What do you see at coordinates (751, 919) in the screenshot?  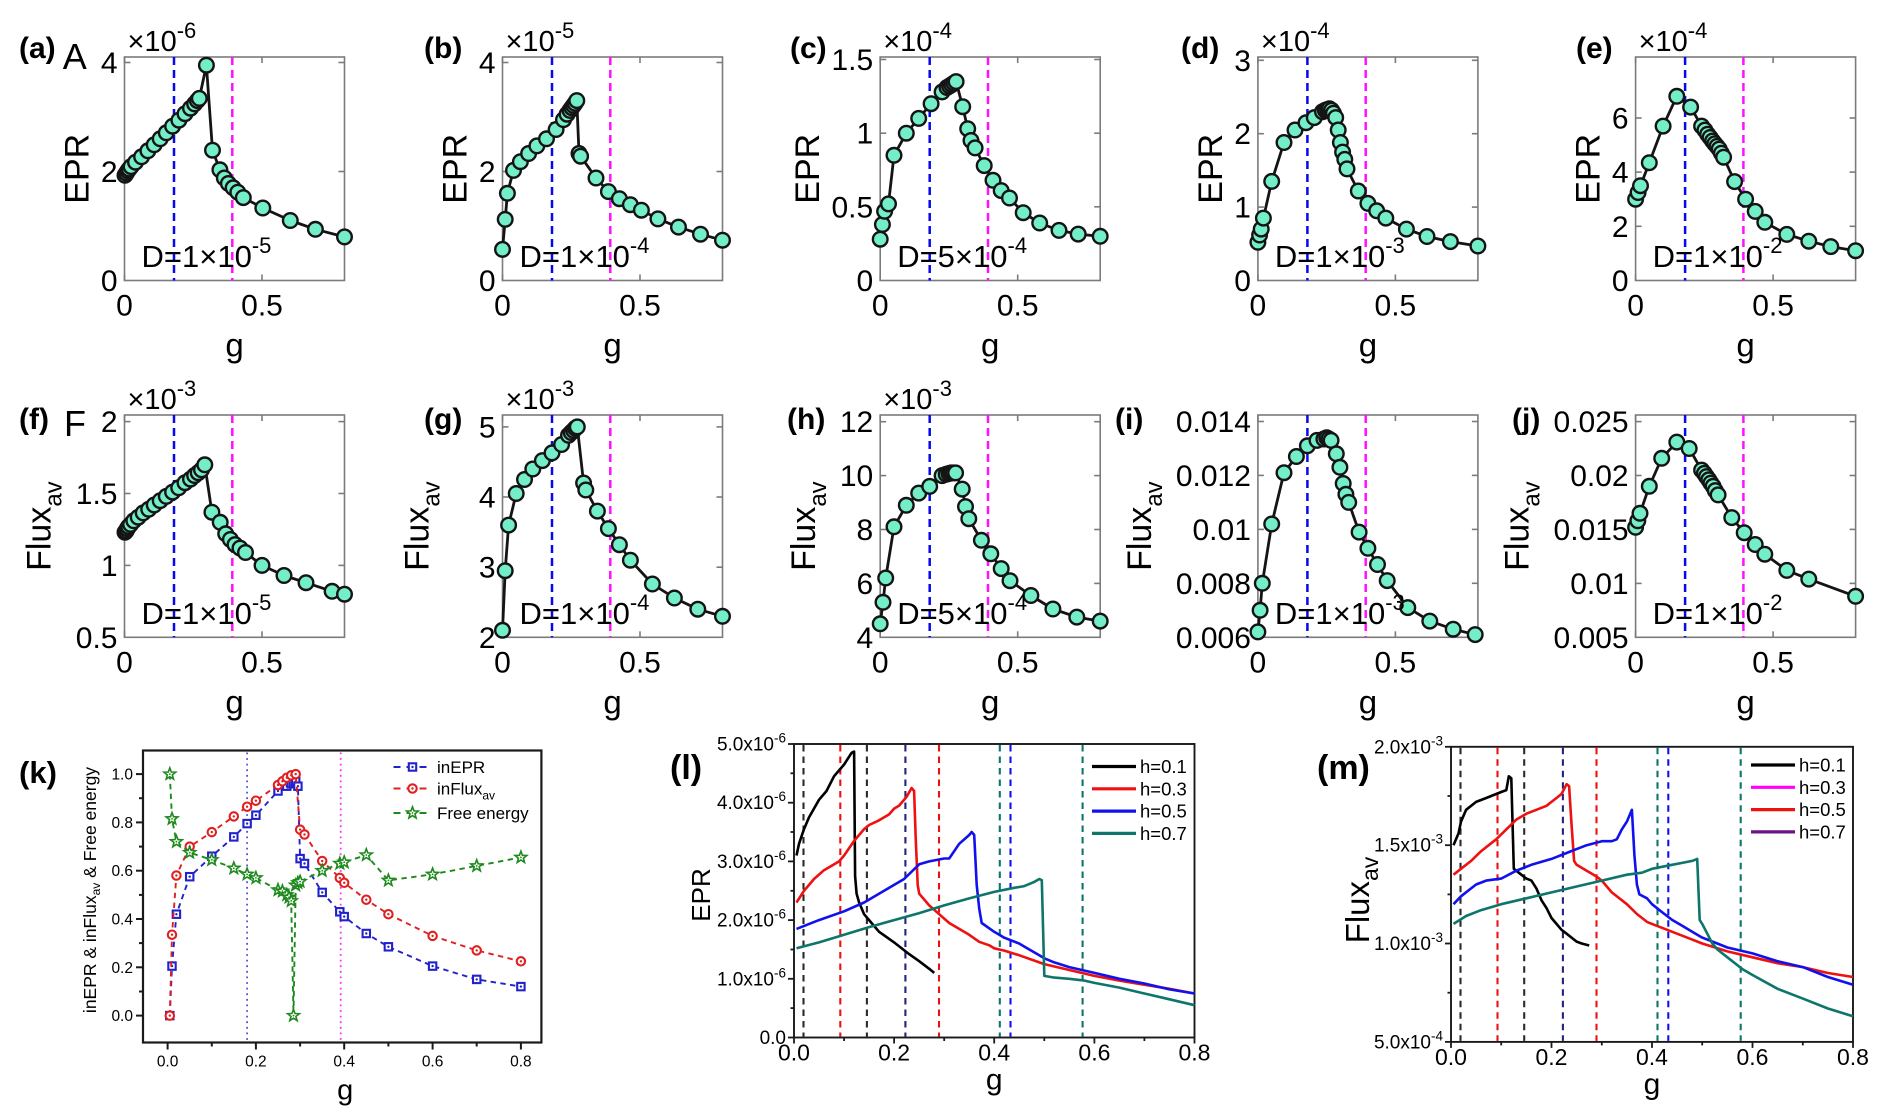 I see `svg-text: 2.0x10⁻⁶` at bounding box center [751, 919].